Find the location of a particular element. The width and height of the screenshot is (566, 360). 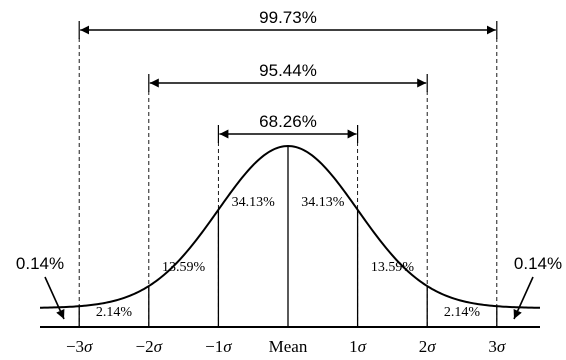

range-label: 95.44% is located at coordinates (288, 70).